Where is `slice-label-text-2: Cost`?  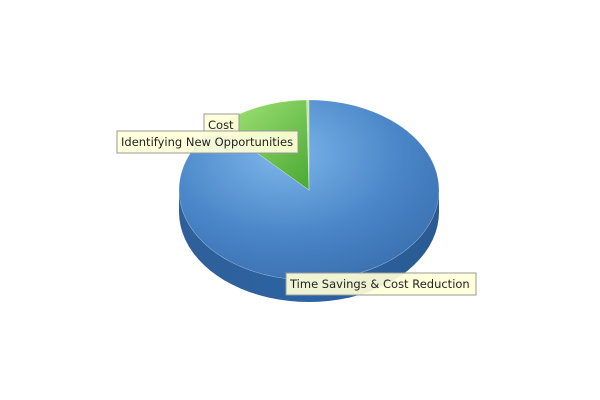
slice-label-text-2: Cost is located at coordinates (221, 125).